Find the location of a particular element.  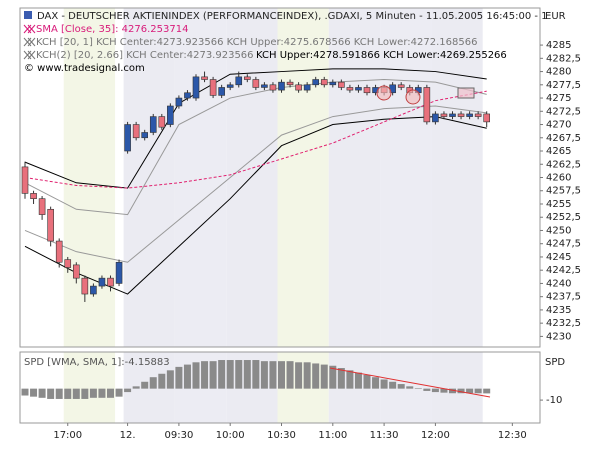

highlight-box is located at coordinates (466, 93).